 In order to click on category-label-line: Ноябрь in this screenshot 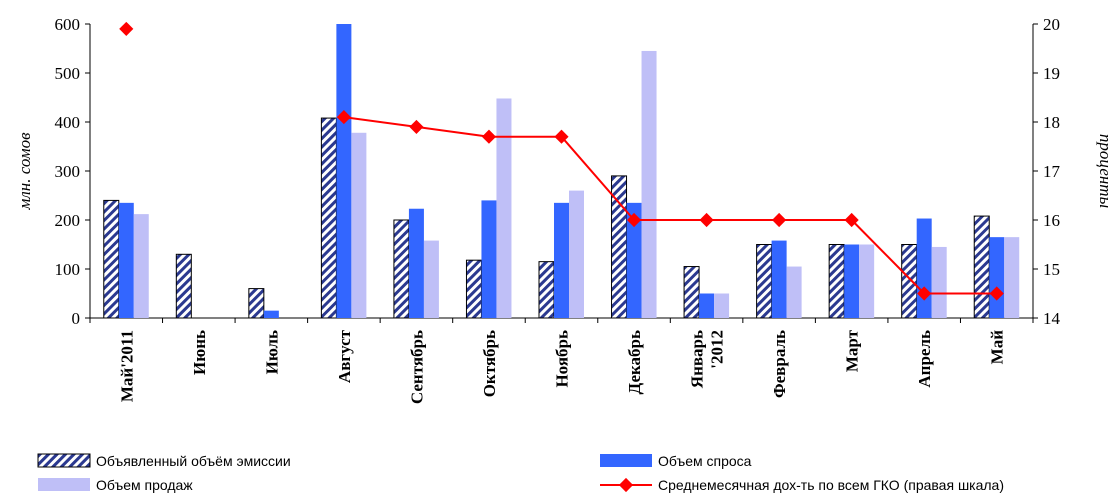, I will do `click(562, 359)`.